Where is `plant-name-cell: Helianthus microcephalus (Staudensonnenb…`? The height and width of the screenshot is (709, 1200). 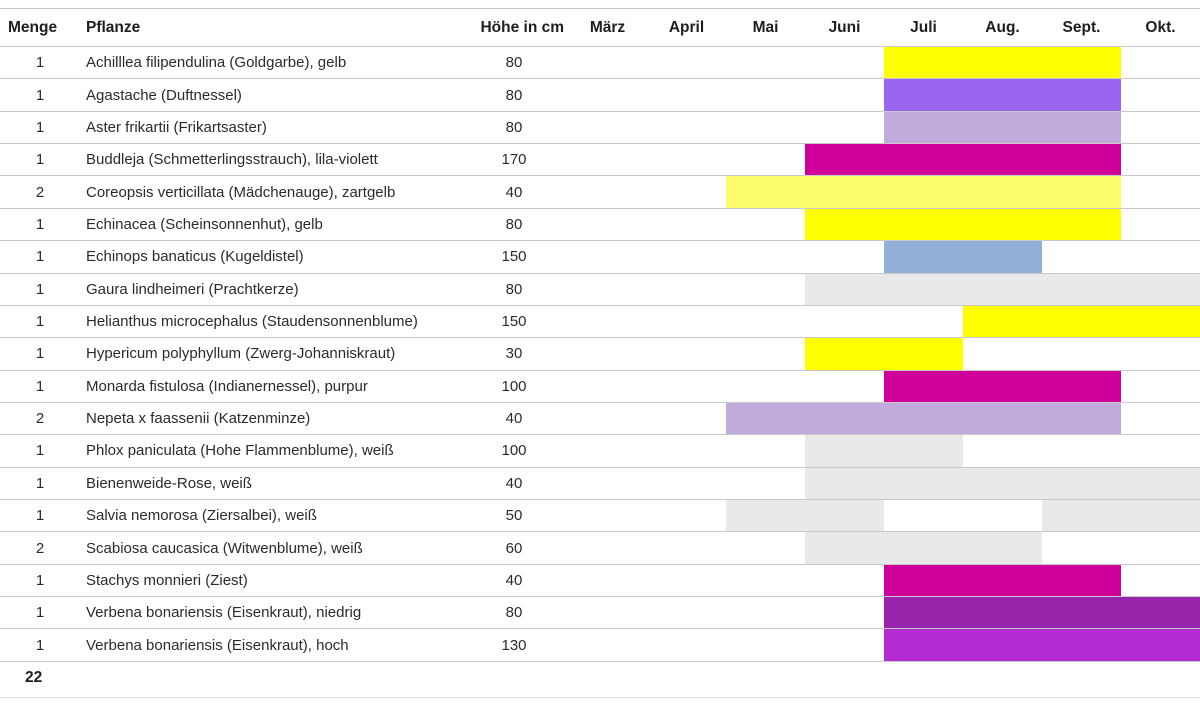 plant-name-cell: Helianthus microcephalus (Staudensonnenb… is located at coordinates (252, 322).